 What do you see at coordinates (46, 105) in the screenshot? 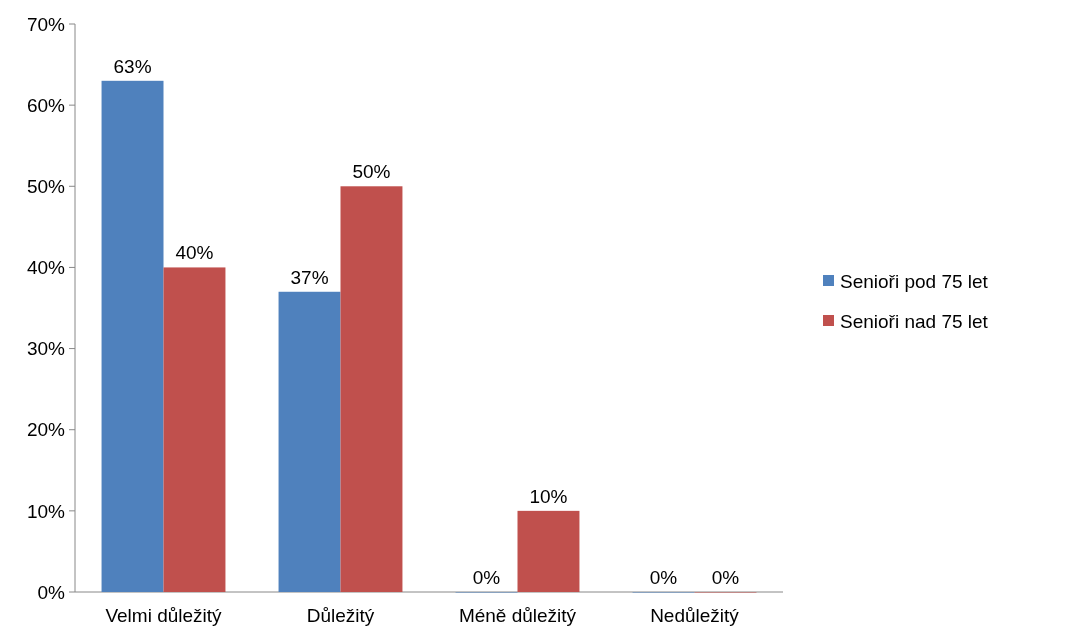
I see `y-tick-label: 60%` at bounding box center [46, 105].